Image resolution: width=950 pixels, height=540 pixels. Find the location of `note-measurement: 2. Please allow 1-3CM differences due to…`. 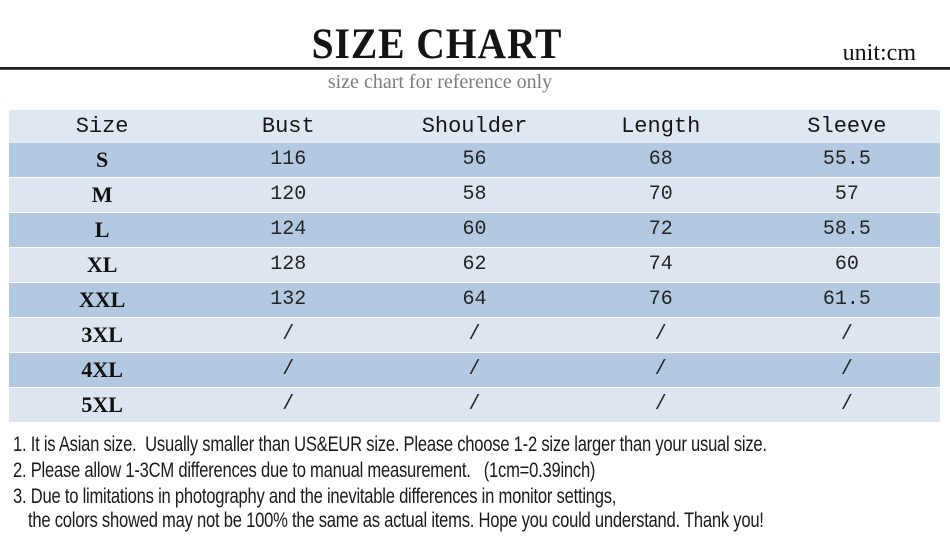

note-measurement: 2. Please allow 1-3CM differences due to… is located at coordinates (304, 470).